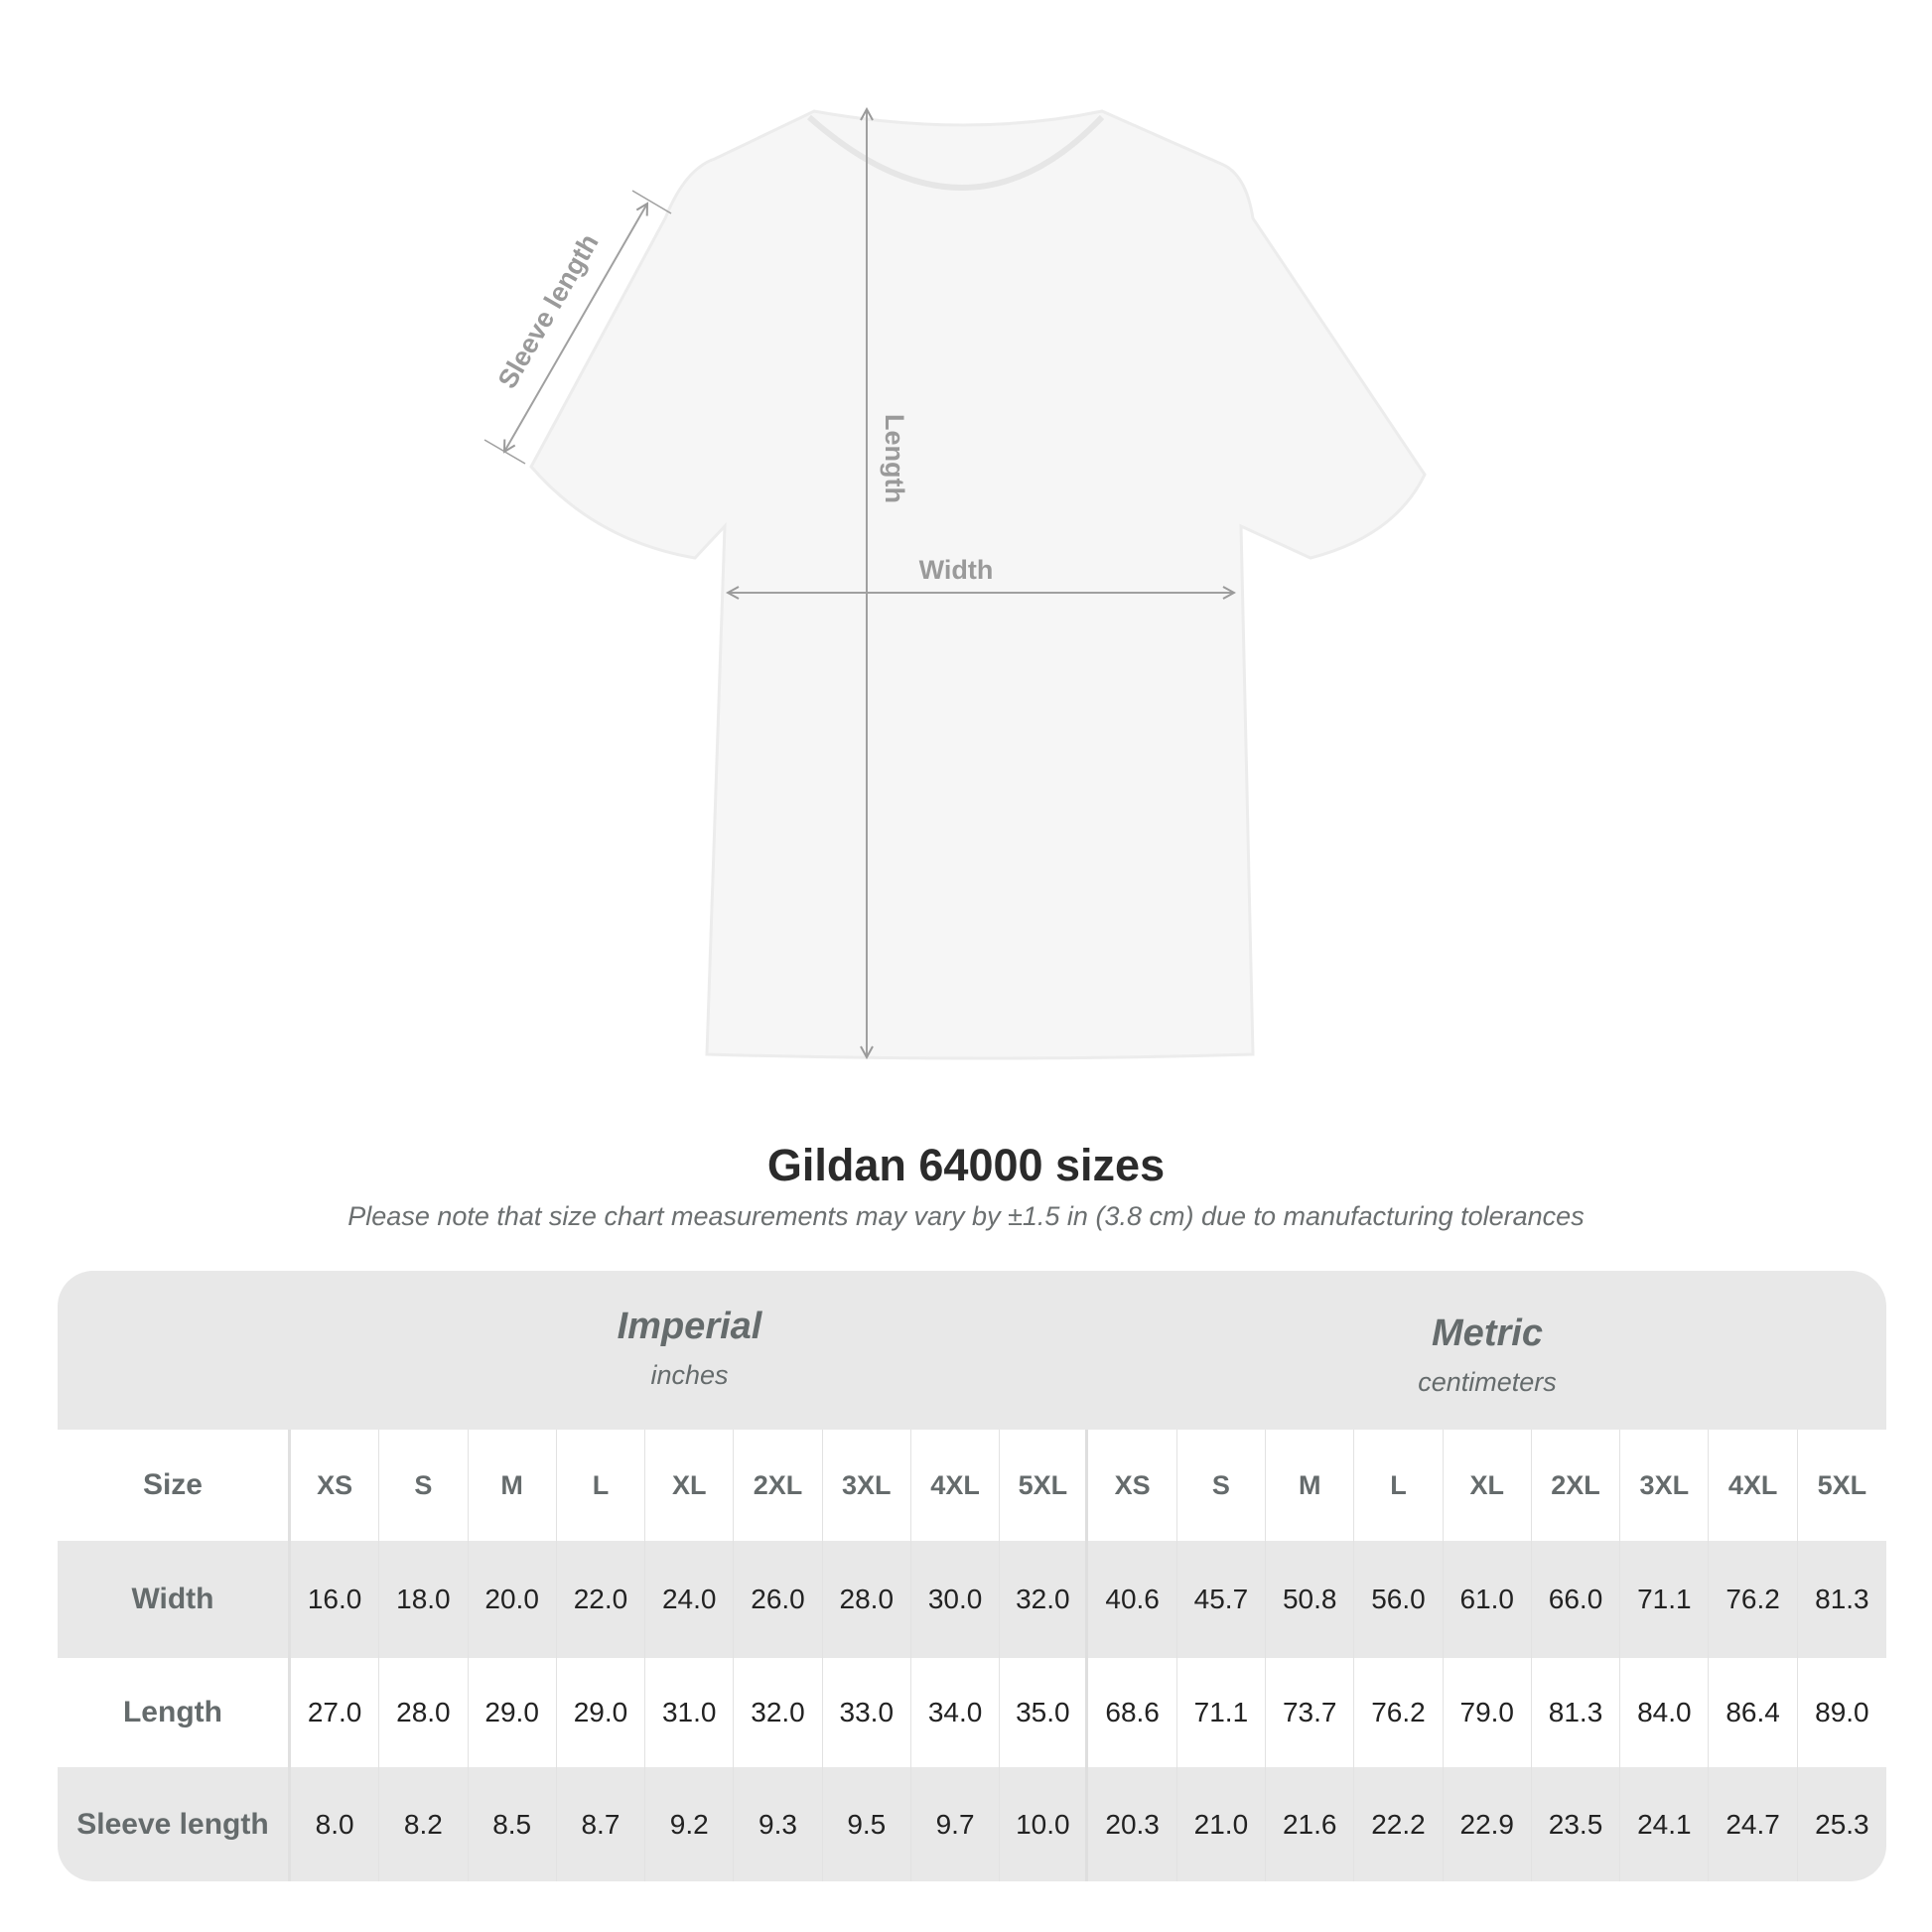 The height and width of the screenshot is (1932, 1932). Describe the element at coordinates (966, 1165) in the screenshot. I see `chart-title: Gildan 64000 sizes` at that location.